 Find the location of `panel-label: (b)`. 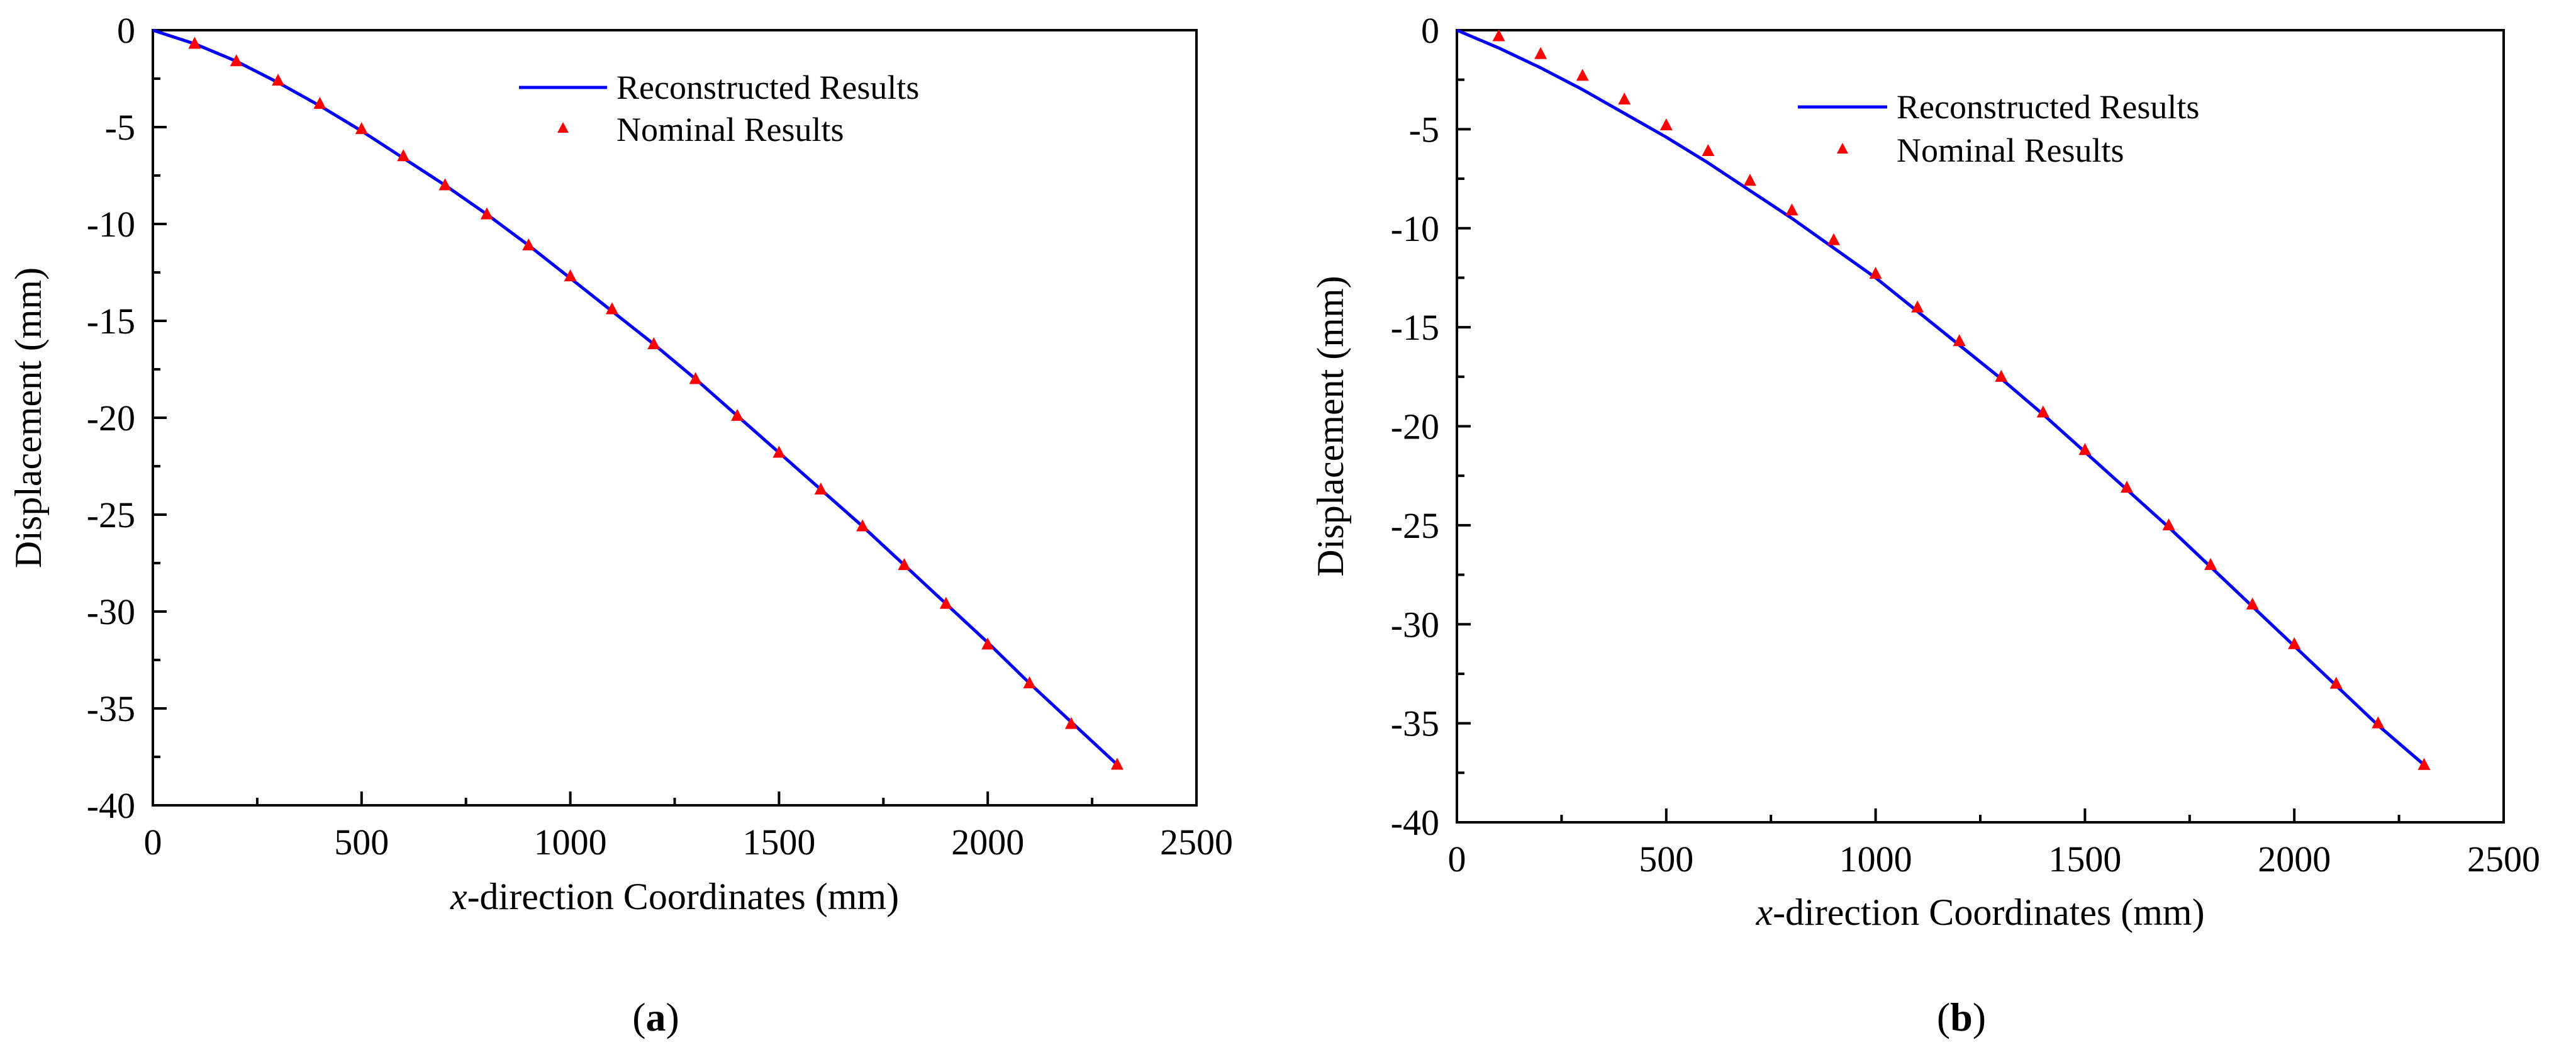

panel-label: (b) is located at coordinates (1961, 1017).